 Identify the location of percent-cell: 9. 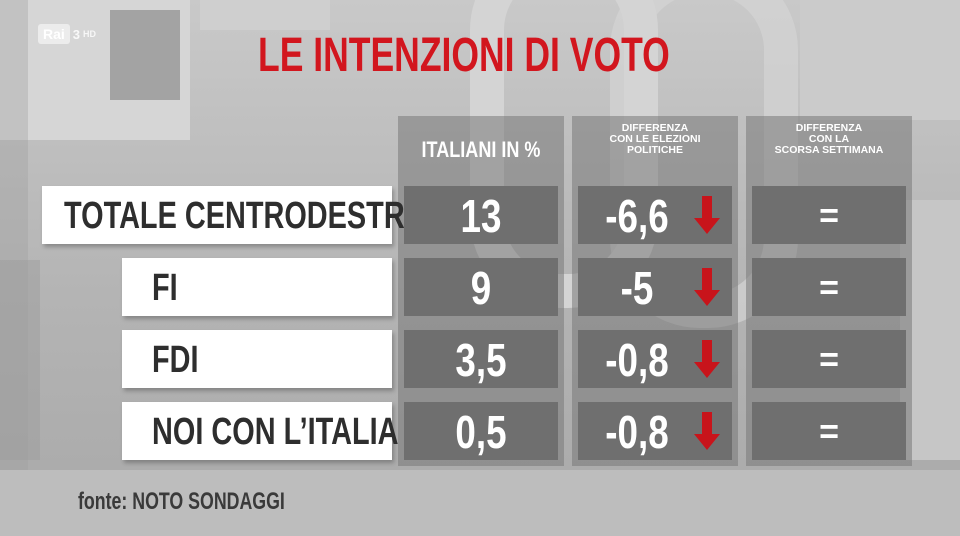
(481, 287).